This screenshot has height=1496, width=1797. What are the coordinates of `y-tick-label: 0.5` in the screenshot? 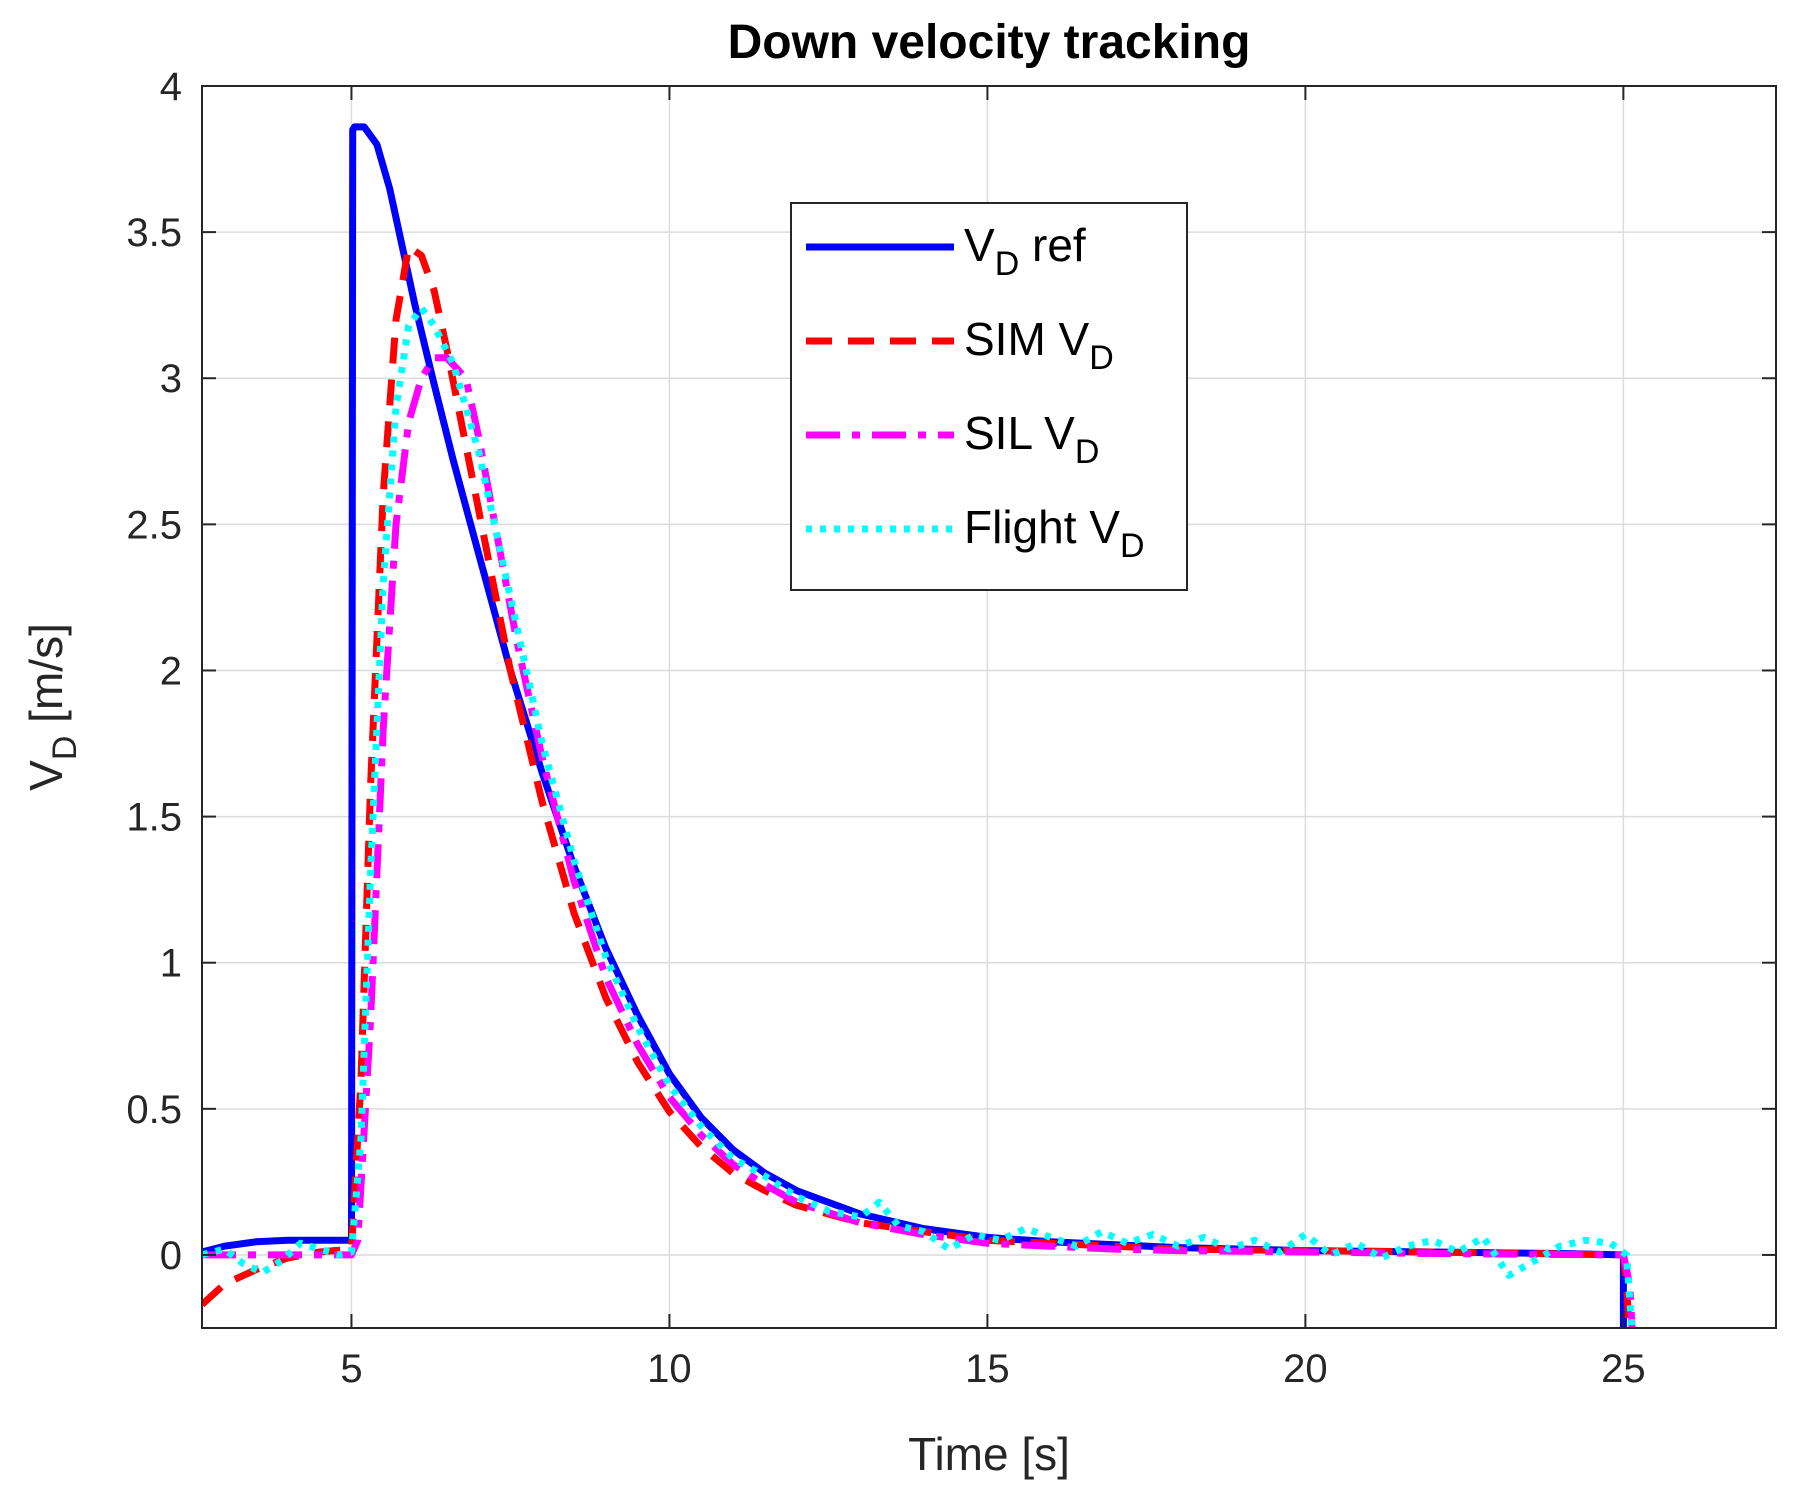 It's located at (154, 1110).